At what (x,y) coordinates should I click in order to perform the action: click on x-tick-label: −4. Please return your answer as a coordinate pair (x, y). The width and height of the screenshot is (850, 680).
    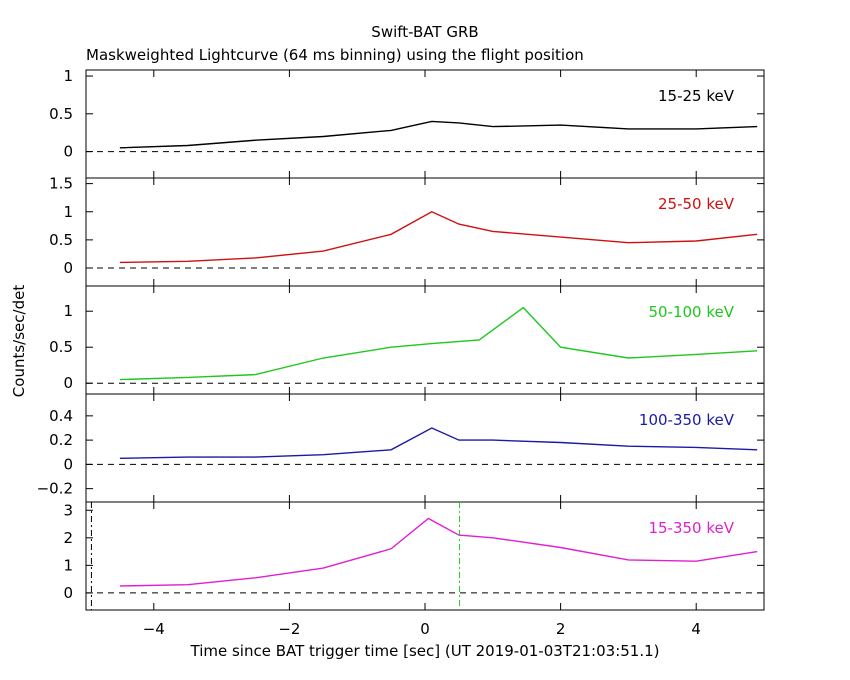
    Looking at the image, I should click on (154, 629).